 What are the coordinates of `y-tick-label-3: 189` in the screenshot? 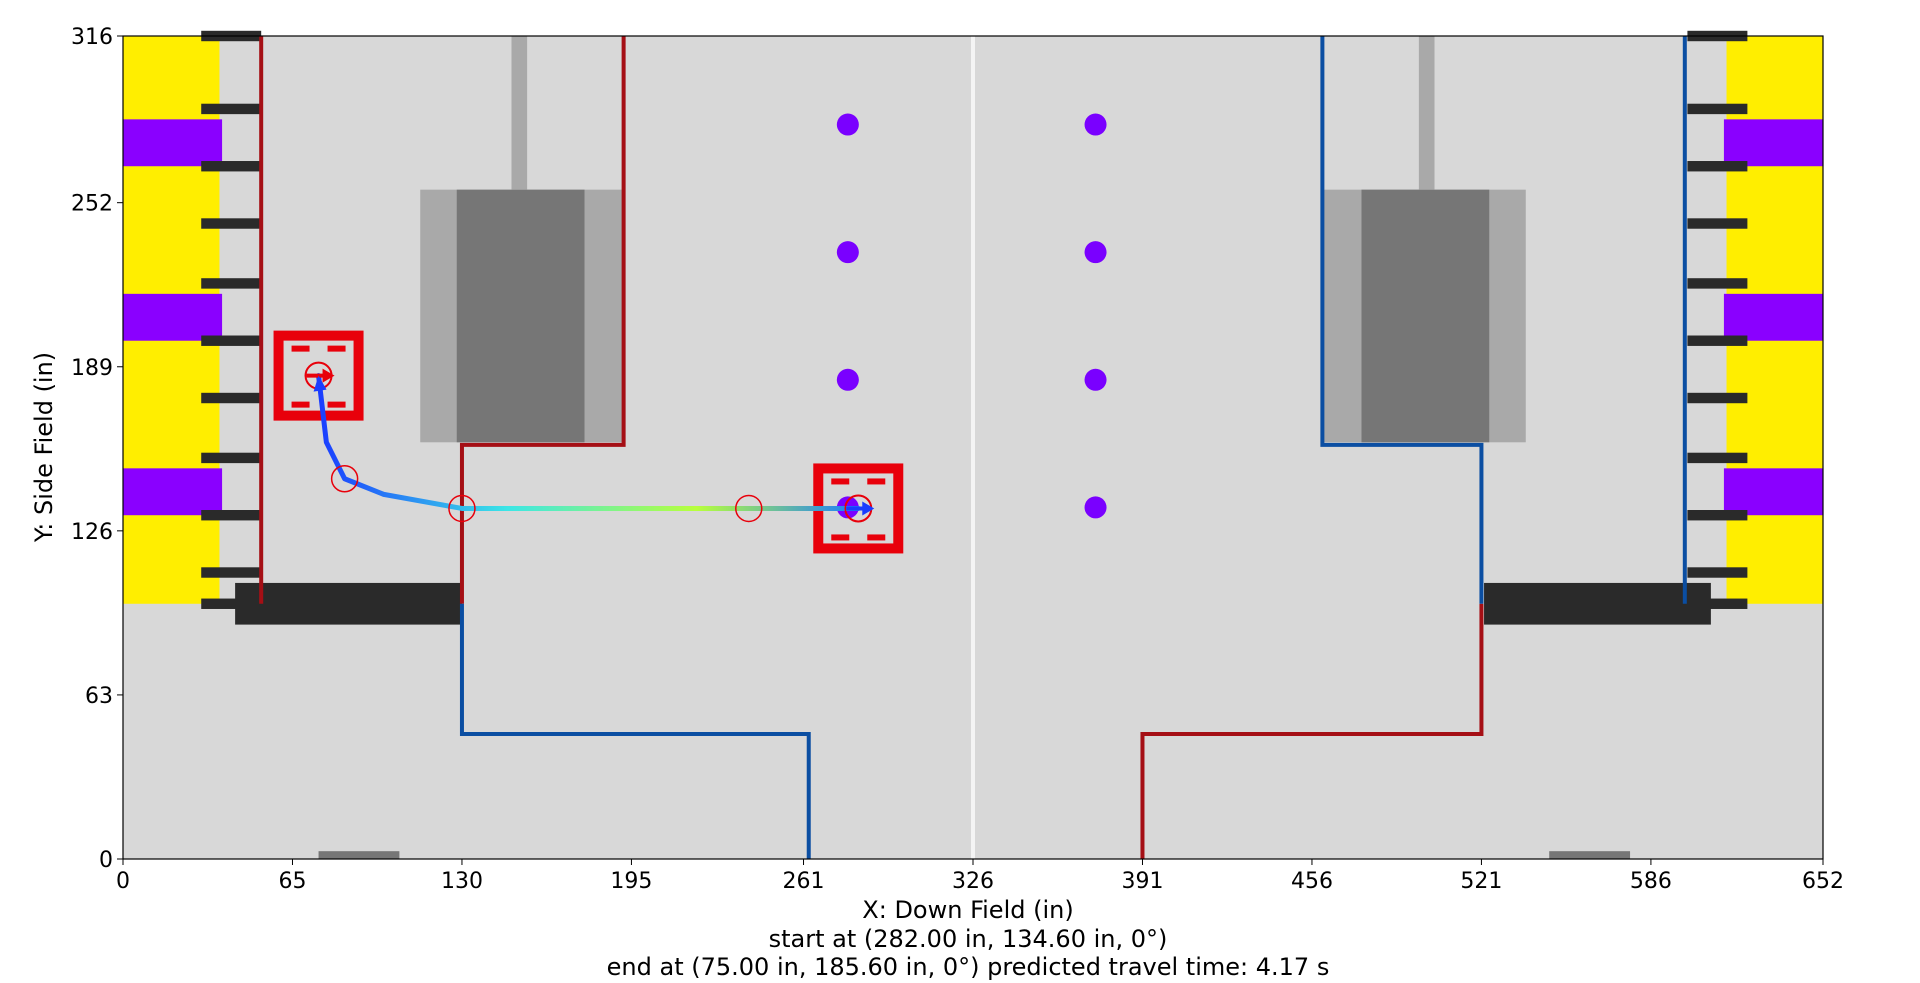 It's located at (92, 368).